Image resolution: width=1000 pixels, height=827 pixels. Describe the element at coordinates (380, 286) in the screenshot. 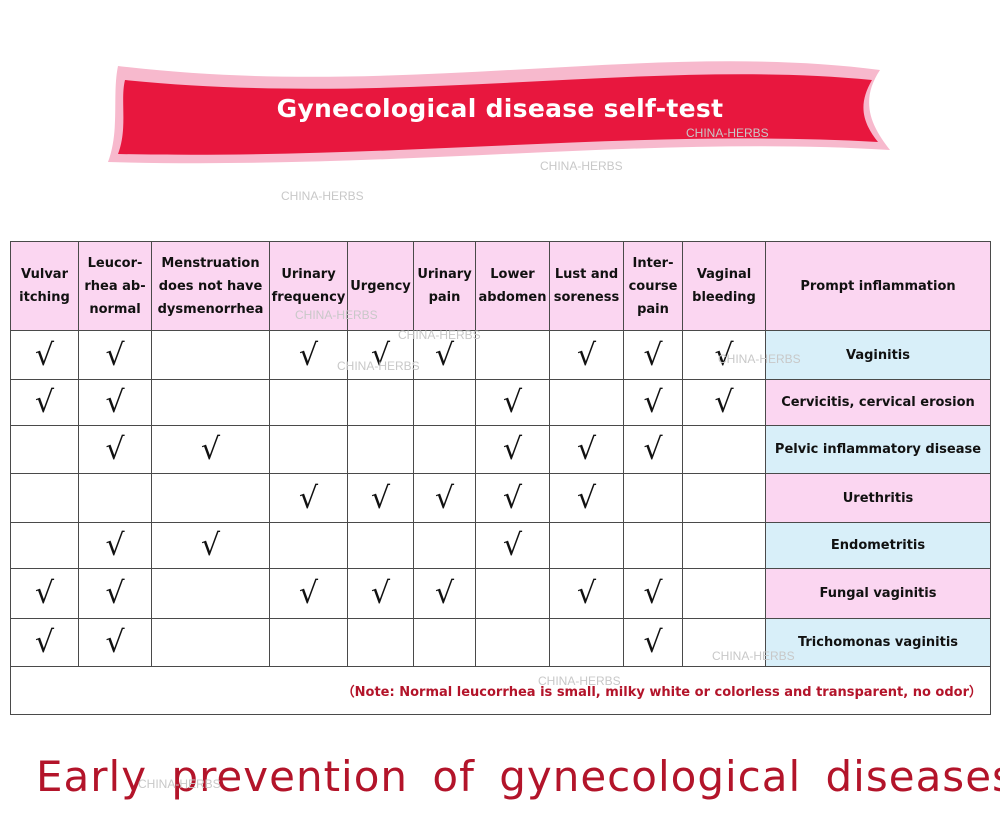

I see `column-header: Urgency` at that location.